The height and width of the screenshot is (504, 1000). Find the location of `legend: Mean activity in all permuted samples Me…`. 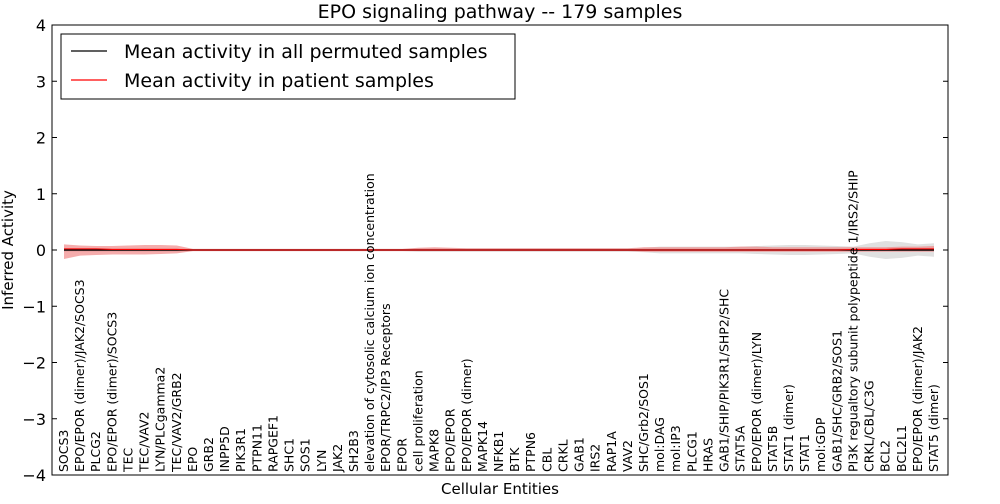

legend: Mean activity in all permuted samples Me… is located at coordinates (288, 66).